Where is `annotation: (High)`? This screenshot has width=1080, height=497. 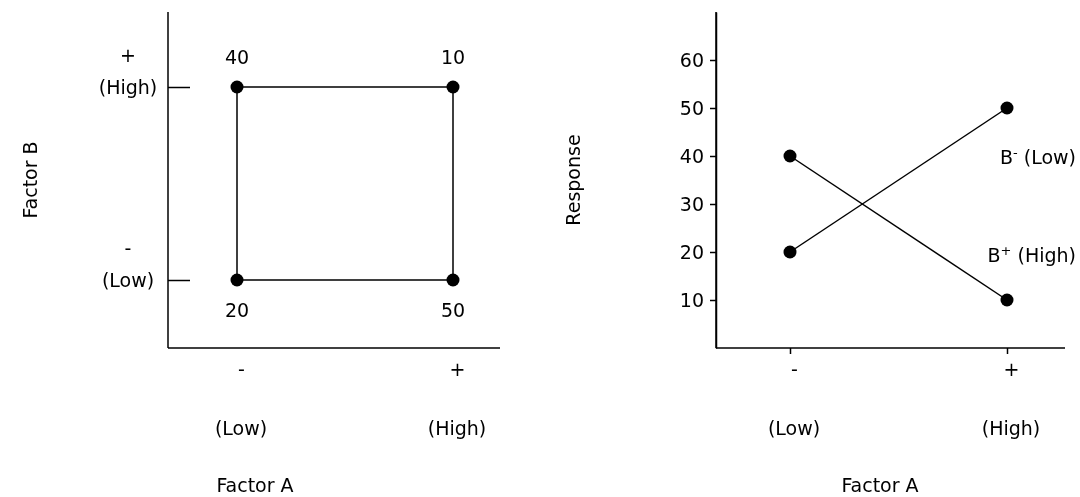 annotation: (High) is located at coordinates (128, 87).